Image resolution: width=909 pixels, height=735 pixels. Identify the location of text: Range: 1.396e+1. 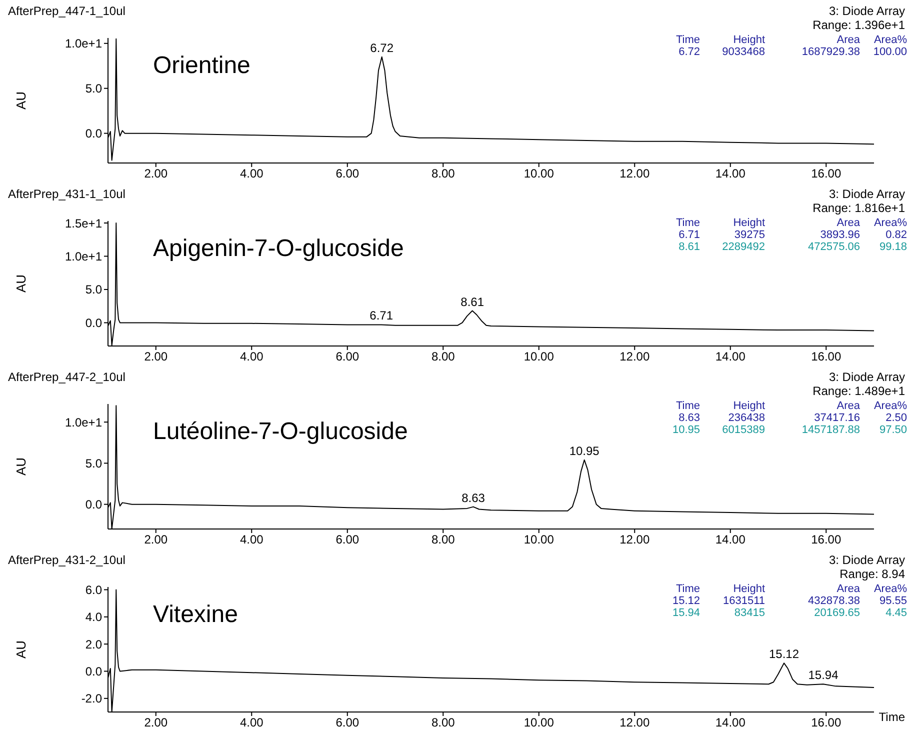
(858, 25).